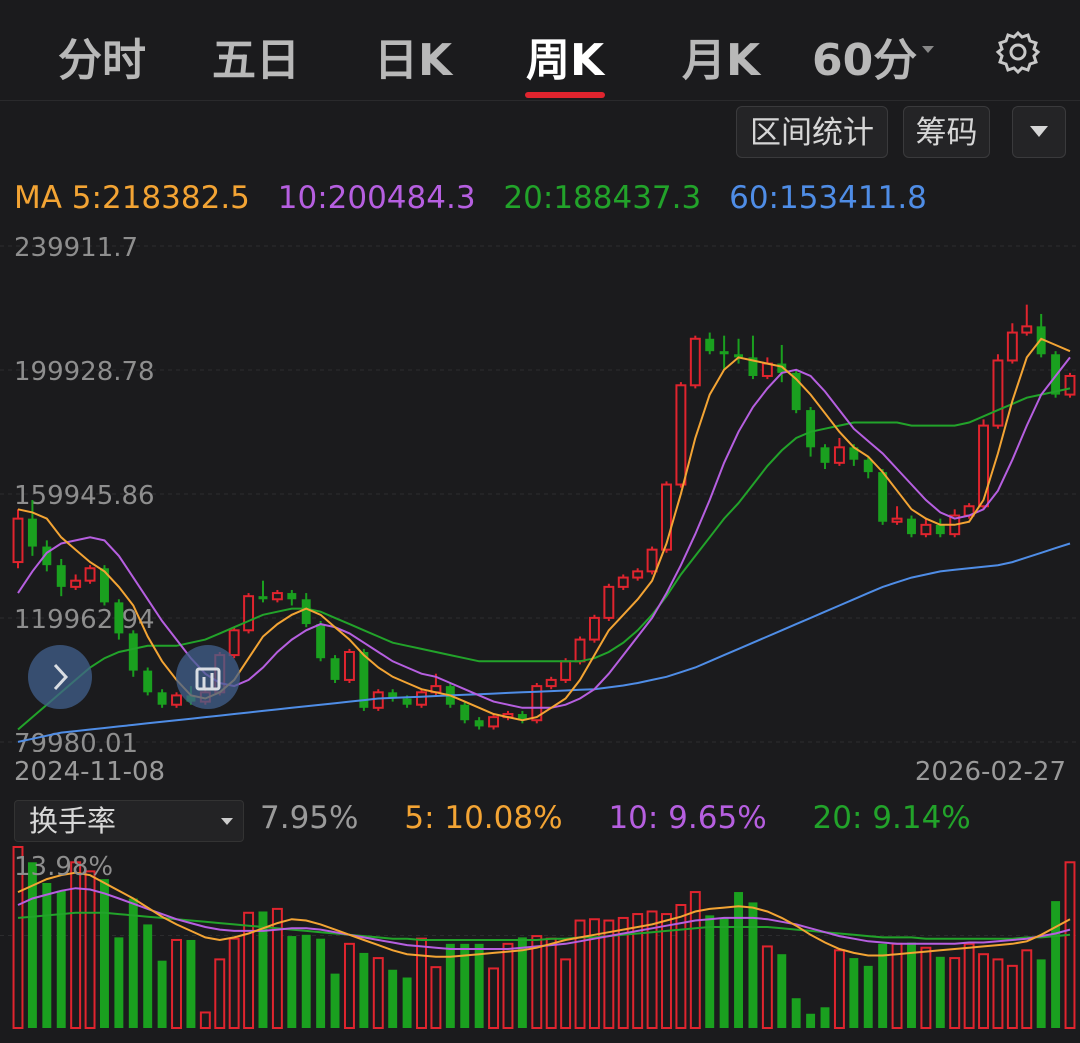 The height and width of the screenshot is (1043, 1080). Describe the element at coordinates (721, 60) in the screenshot. I see `tab-monthly-k: 月K` at that location.